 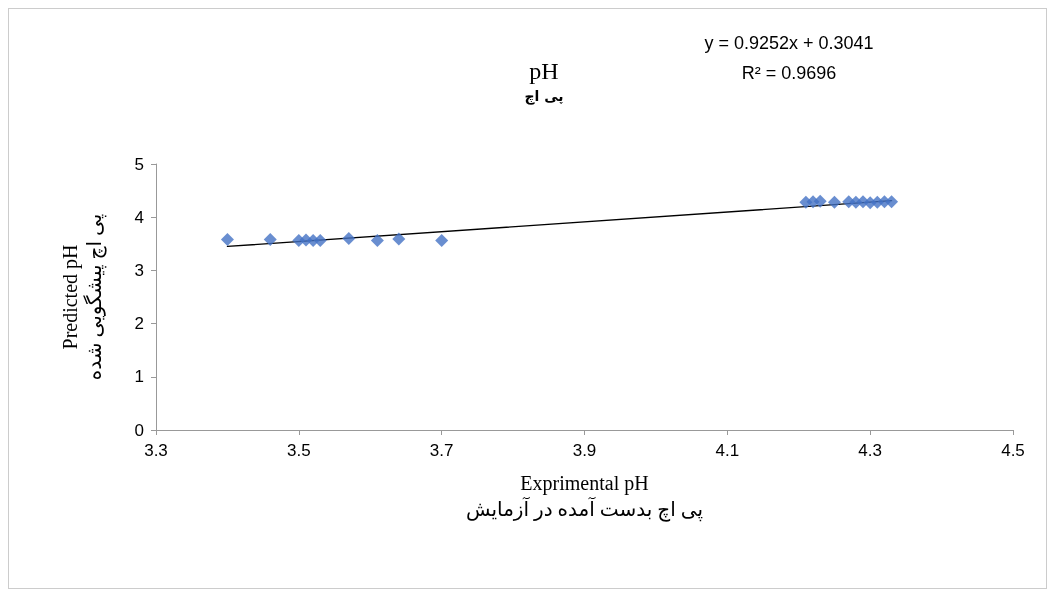 I want to click on y-tick-label: 1, so click(x=139, y=377).